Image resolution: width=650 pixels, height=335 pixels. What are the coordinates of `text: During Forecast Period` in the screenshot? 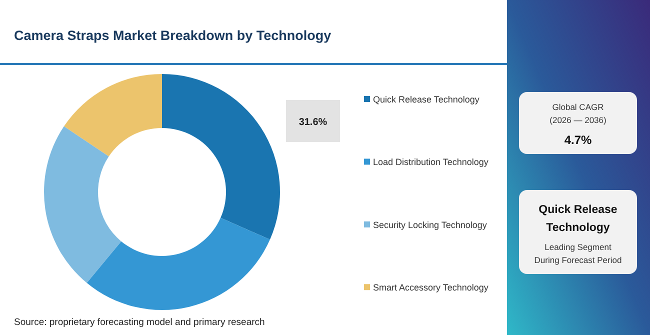 It's located at (578, 260).